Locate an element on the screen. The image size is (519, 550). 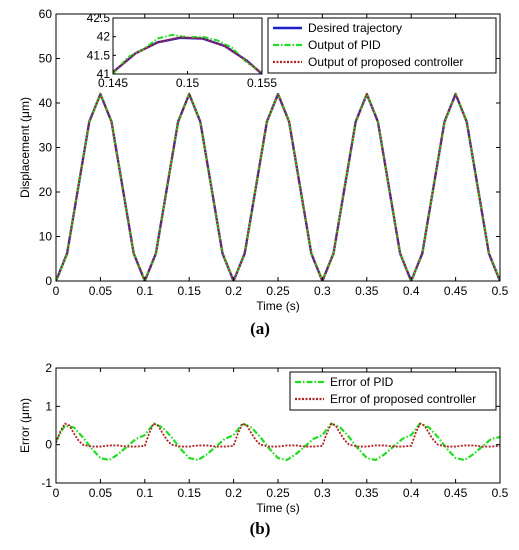
inset-x-tick-label: 0.15 is located at coordinates (188, 83).